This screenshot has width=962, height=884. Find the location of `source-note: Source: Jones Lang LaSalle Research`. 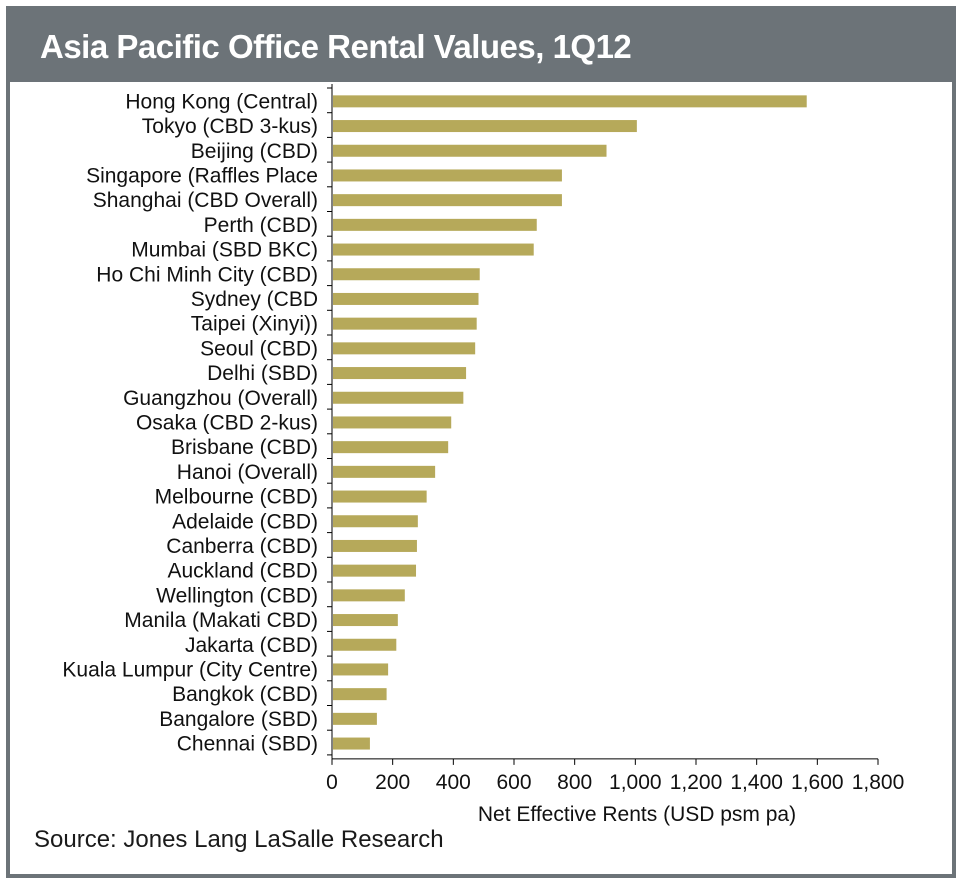

source-note: Source: Jones Lang LaSalle Research is located at coordinates (239, 839).